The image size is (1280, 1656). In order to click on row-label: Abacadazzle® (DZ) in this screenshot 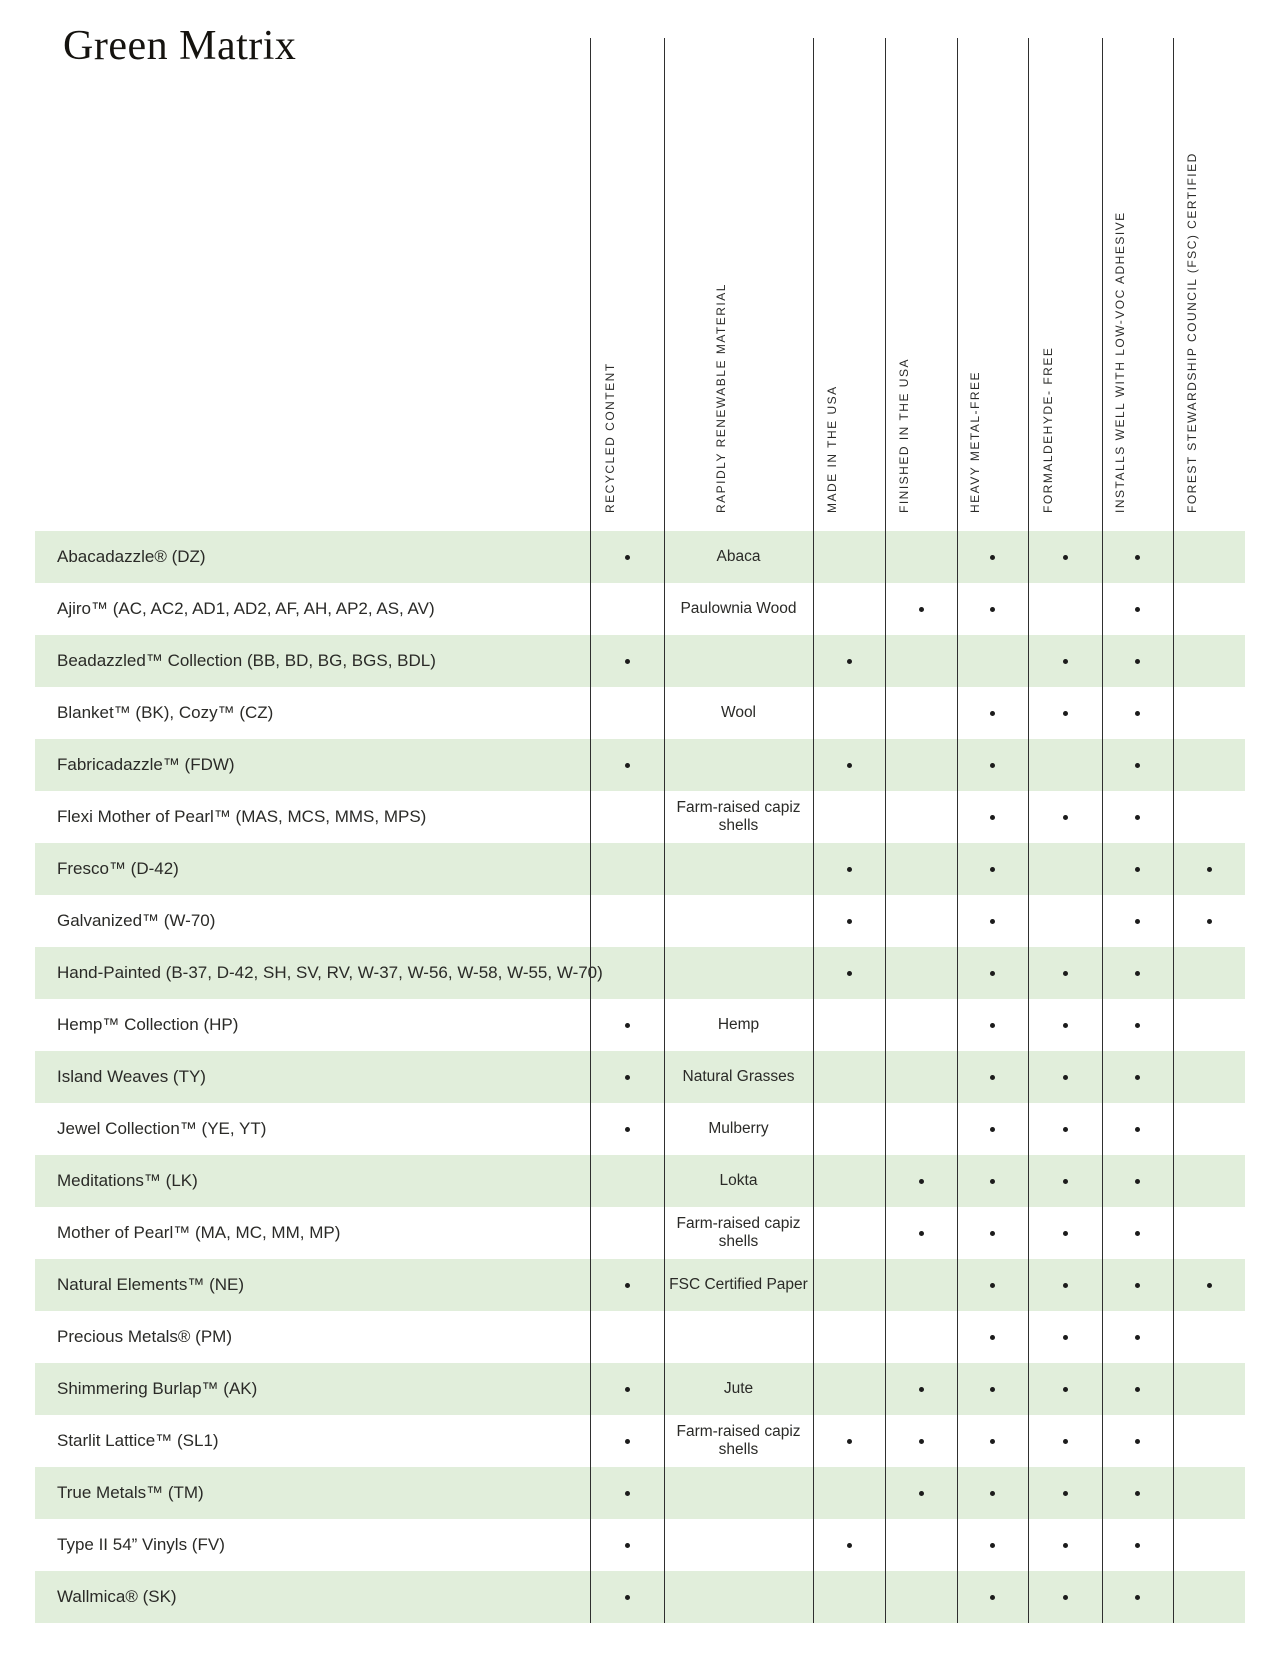, I will do `click(131, 556)`.